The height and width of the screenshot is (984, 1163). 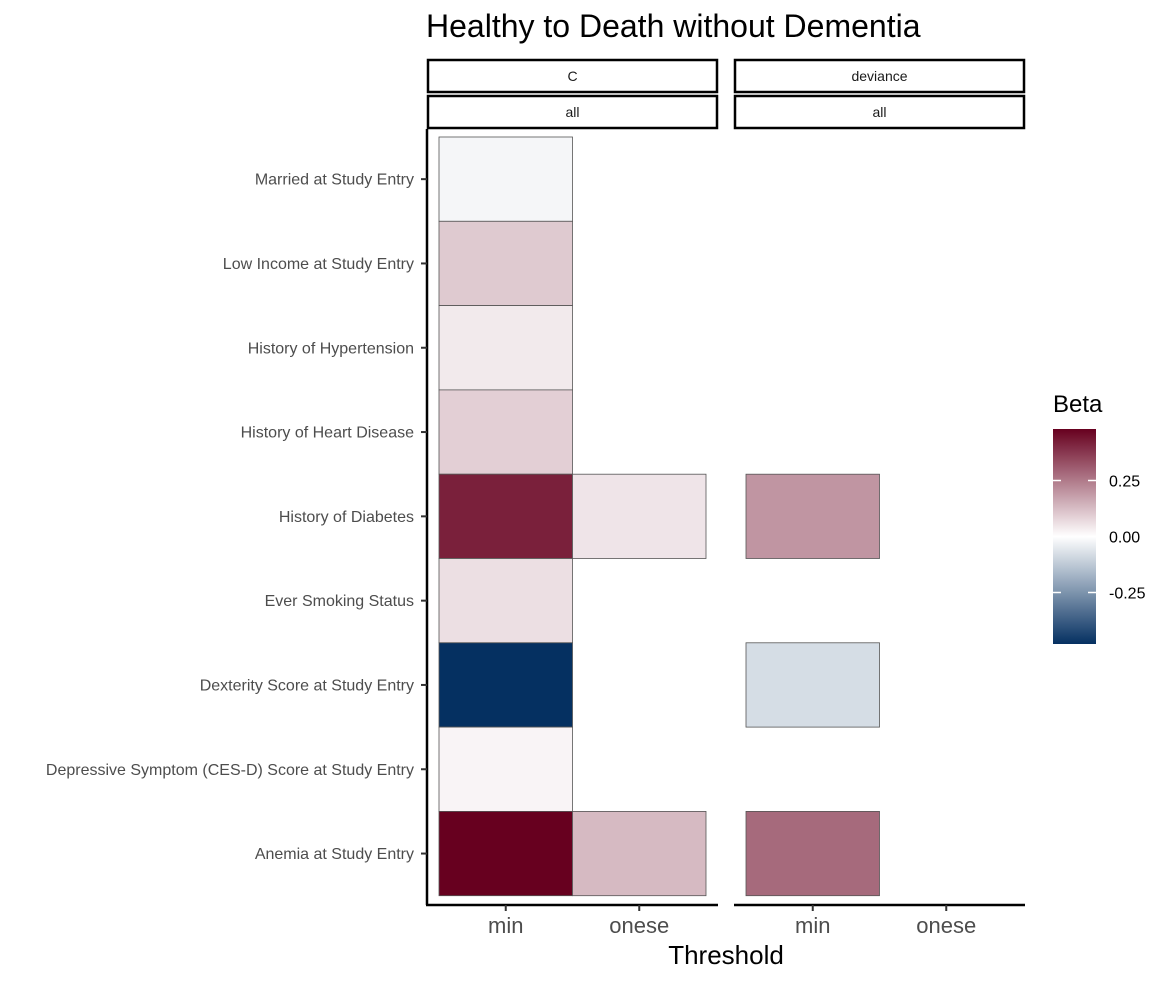 What do you see at coordinates (307, 685) in the screenshot?
I see `y-tick-label: Dexterity Score at Study Entry` at bounding box center [307, 685].